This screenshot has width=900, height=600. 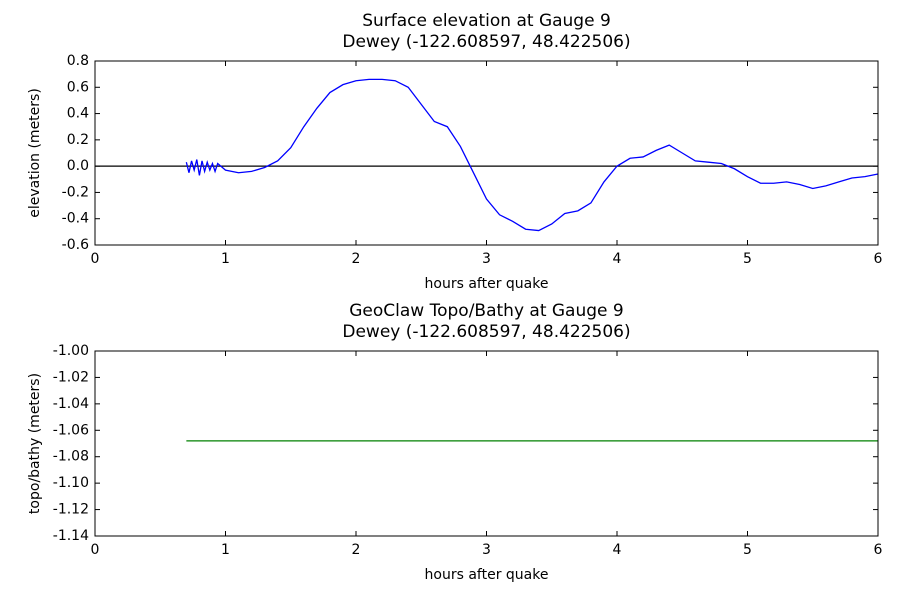 I want to click on y-tick-label: 0.0, so click(x=78, y=166).